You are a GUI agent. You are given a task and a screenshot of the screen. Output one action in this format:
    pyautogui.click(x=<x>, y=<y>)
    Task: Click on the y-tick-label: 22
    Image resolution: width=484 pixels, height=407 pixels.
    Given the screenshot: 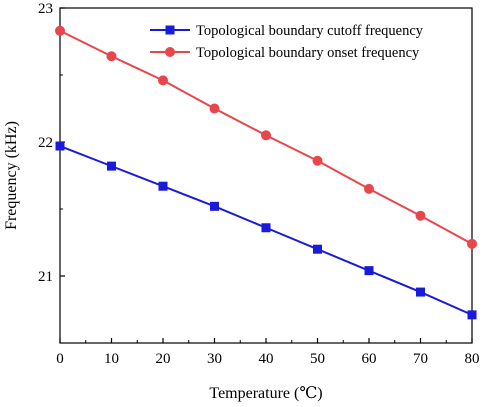 What is the action you would take?
    pyautogui.click(x=45, y=143)
    